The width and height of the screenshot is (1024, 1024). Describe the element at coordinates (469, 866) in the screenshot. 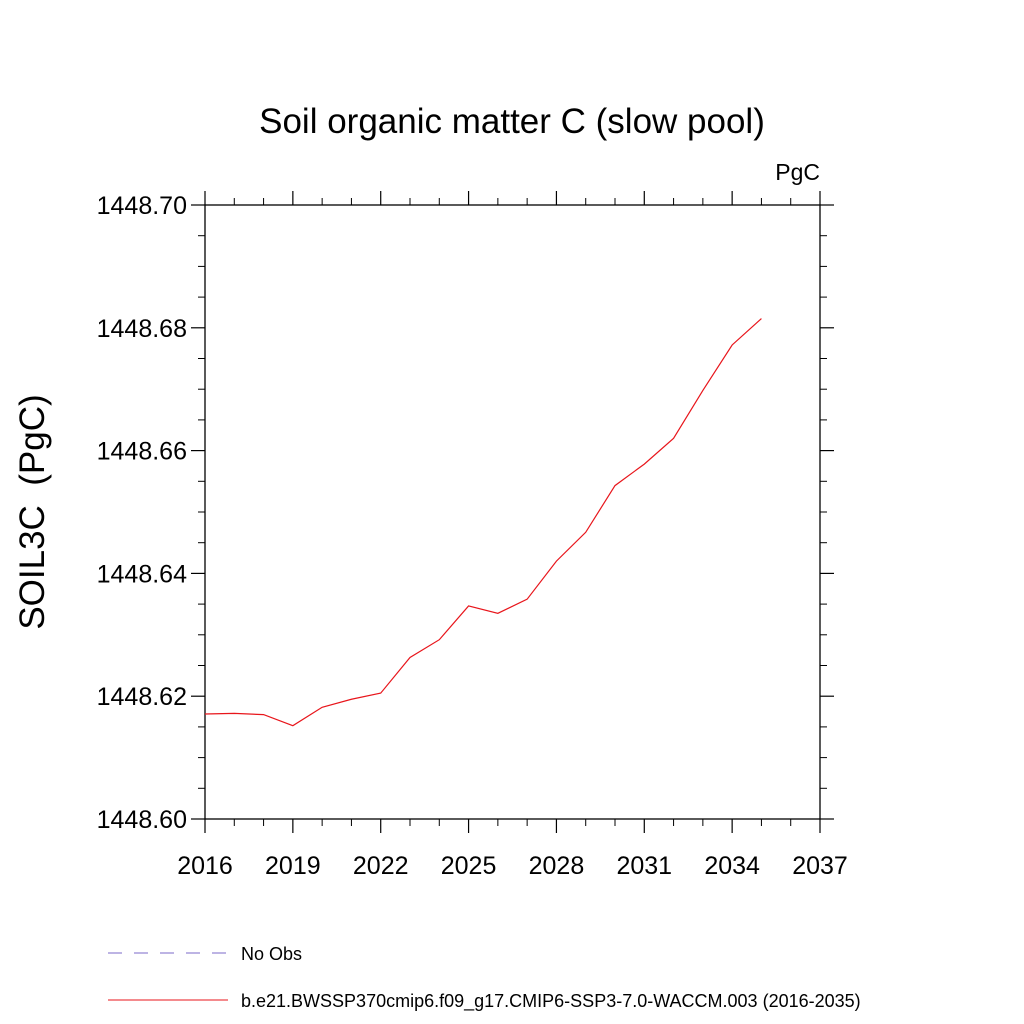

I see `x-tick-label: 2025` at that location.